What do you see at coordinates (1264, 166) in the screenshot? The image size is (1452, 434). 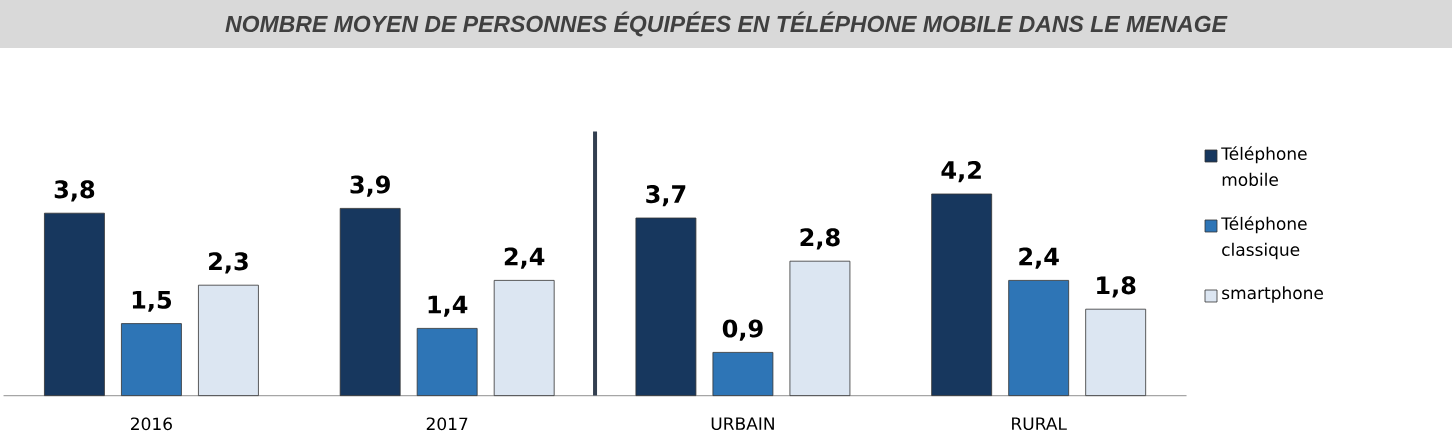 I see `legend-label: Téléphone mobile` at bounding box center [1264, 166].